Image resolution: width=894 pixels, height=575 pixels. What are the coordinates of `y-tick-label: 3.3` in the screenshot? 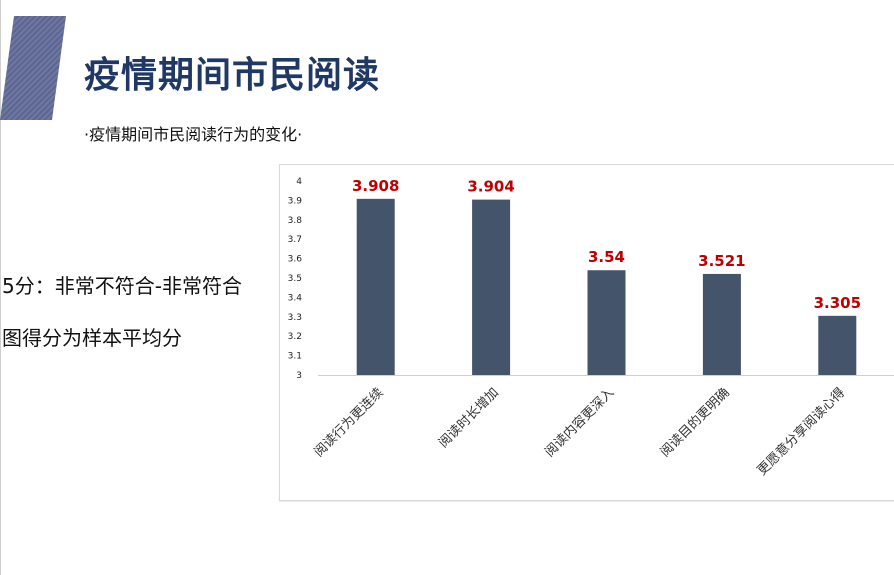 It's located at (295, 318).